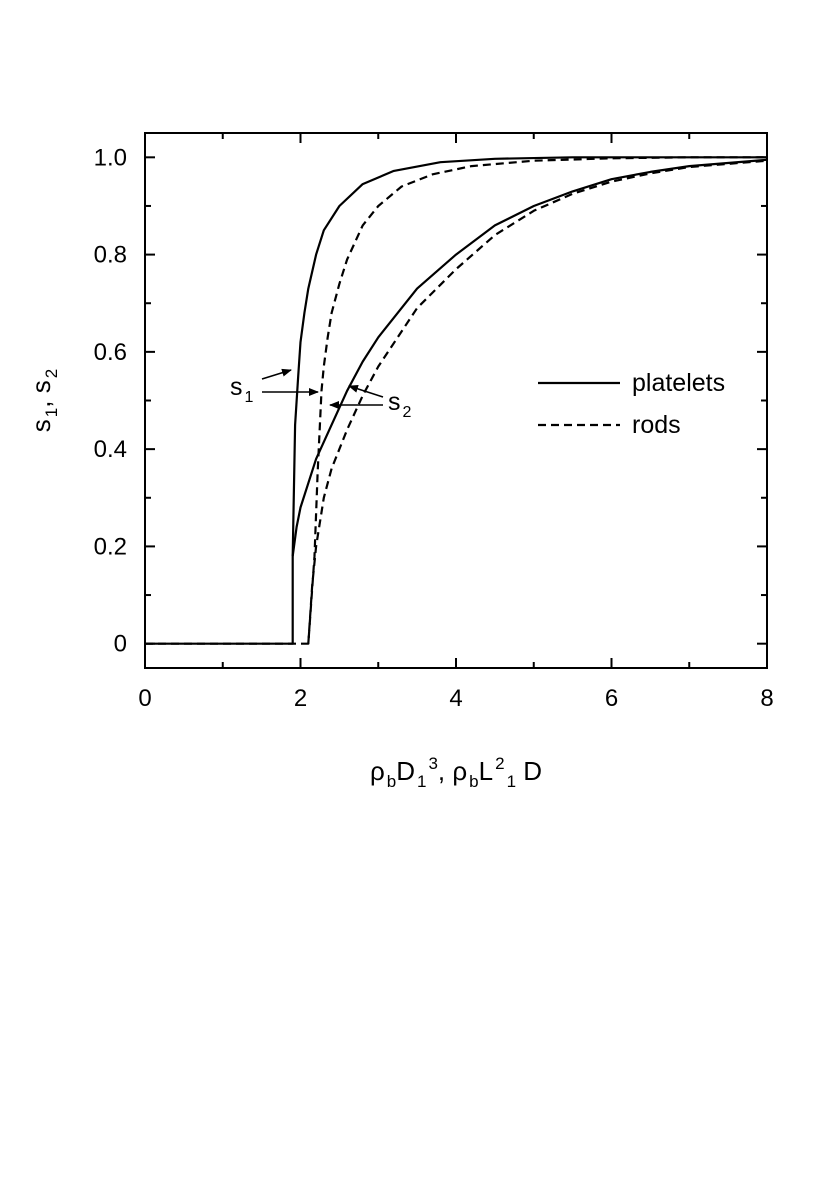 The height and width of the screenshot is (1189, 830). Describe the element at coordinates (51, 412) in the screenshot. I see `y-axis-title-part: 1` at that location.